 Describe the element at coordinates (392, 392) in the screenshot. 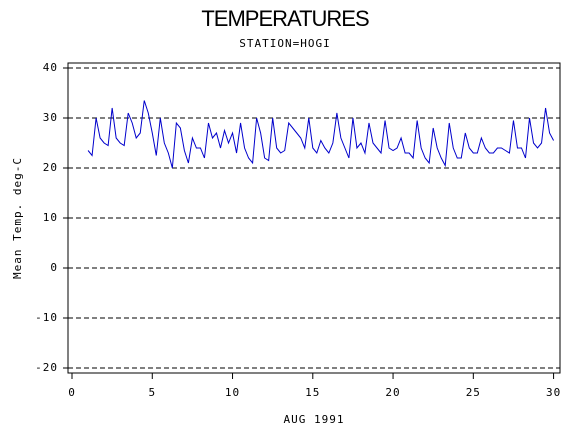

I see `x-tick-label: 20` at that location.